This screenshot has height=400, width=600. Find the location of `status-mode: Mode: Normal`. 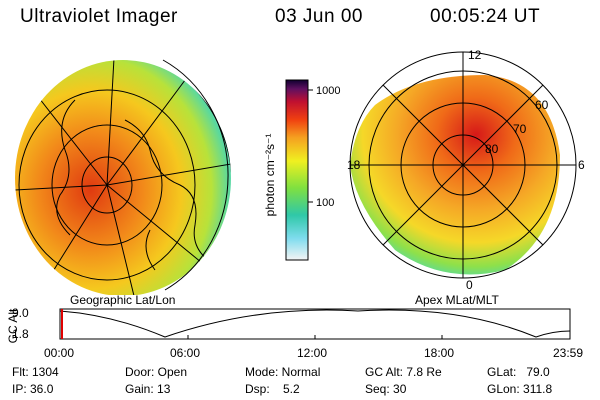

status-mode: Mode: Normal is located at coordinates (283, 372).